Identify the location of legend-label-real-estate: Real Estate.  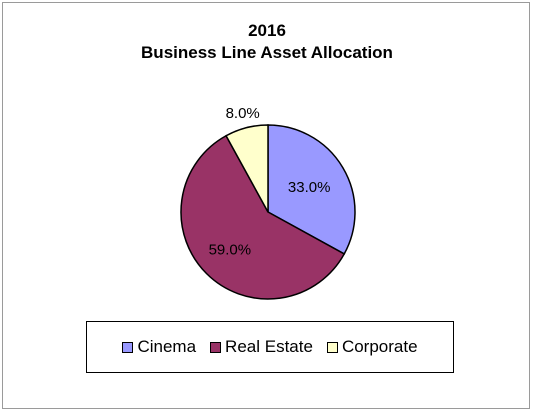
(269, 346).